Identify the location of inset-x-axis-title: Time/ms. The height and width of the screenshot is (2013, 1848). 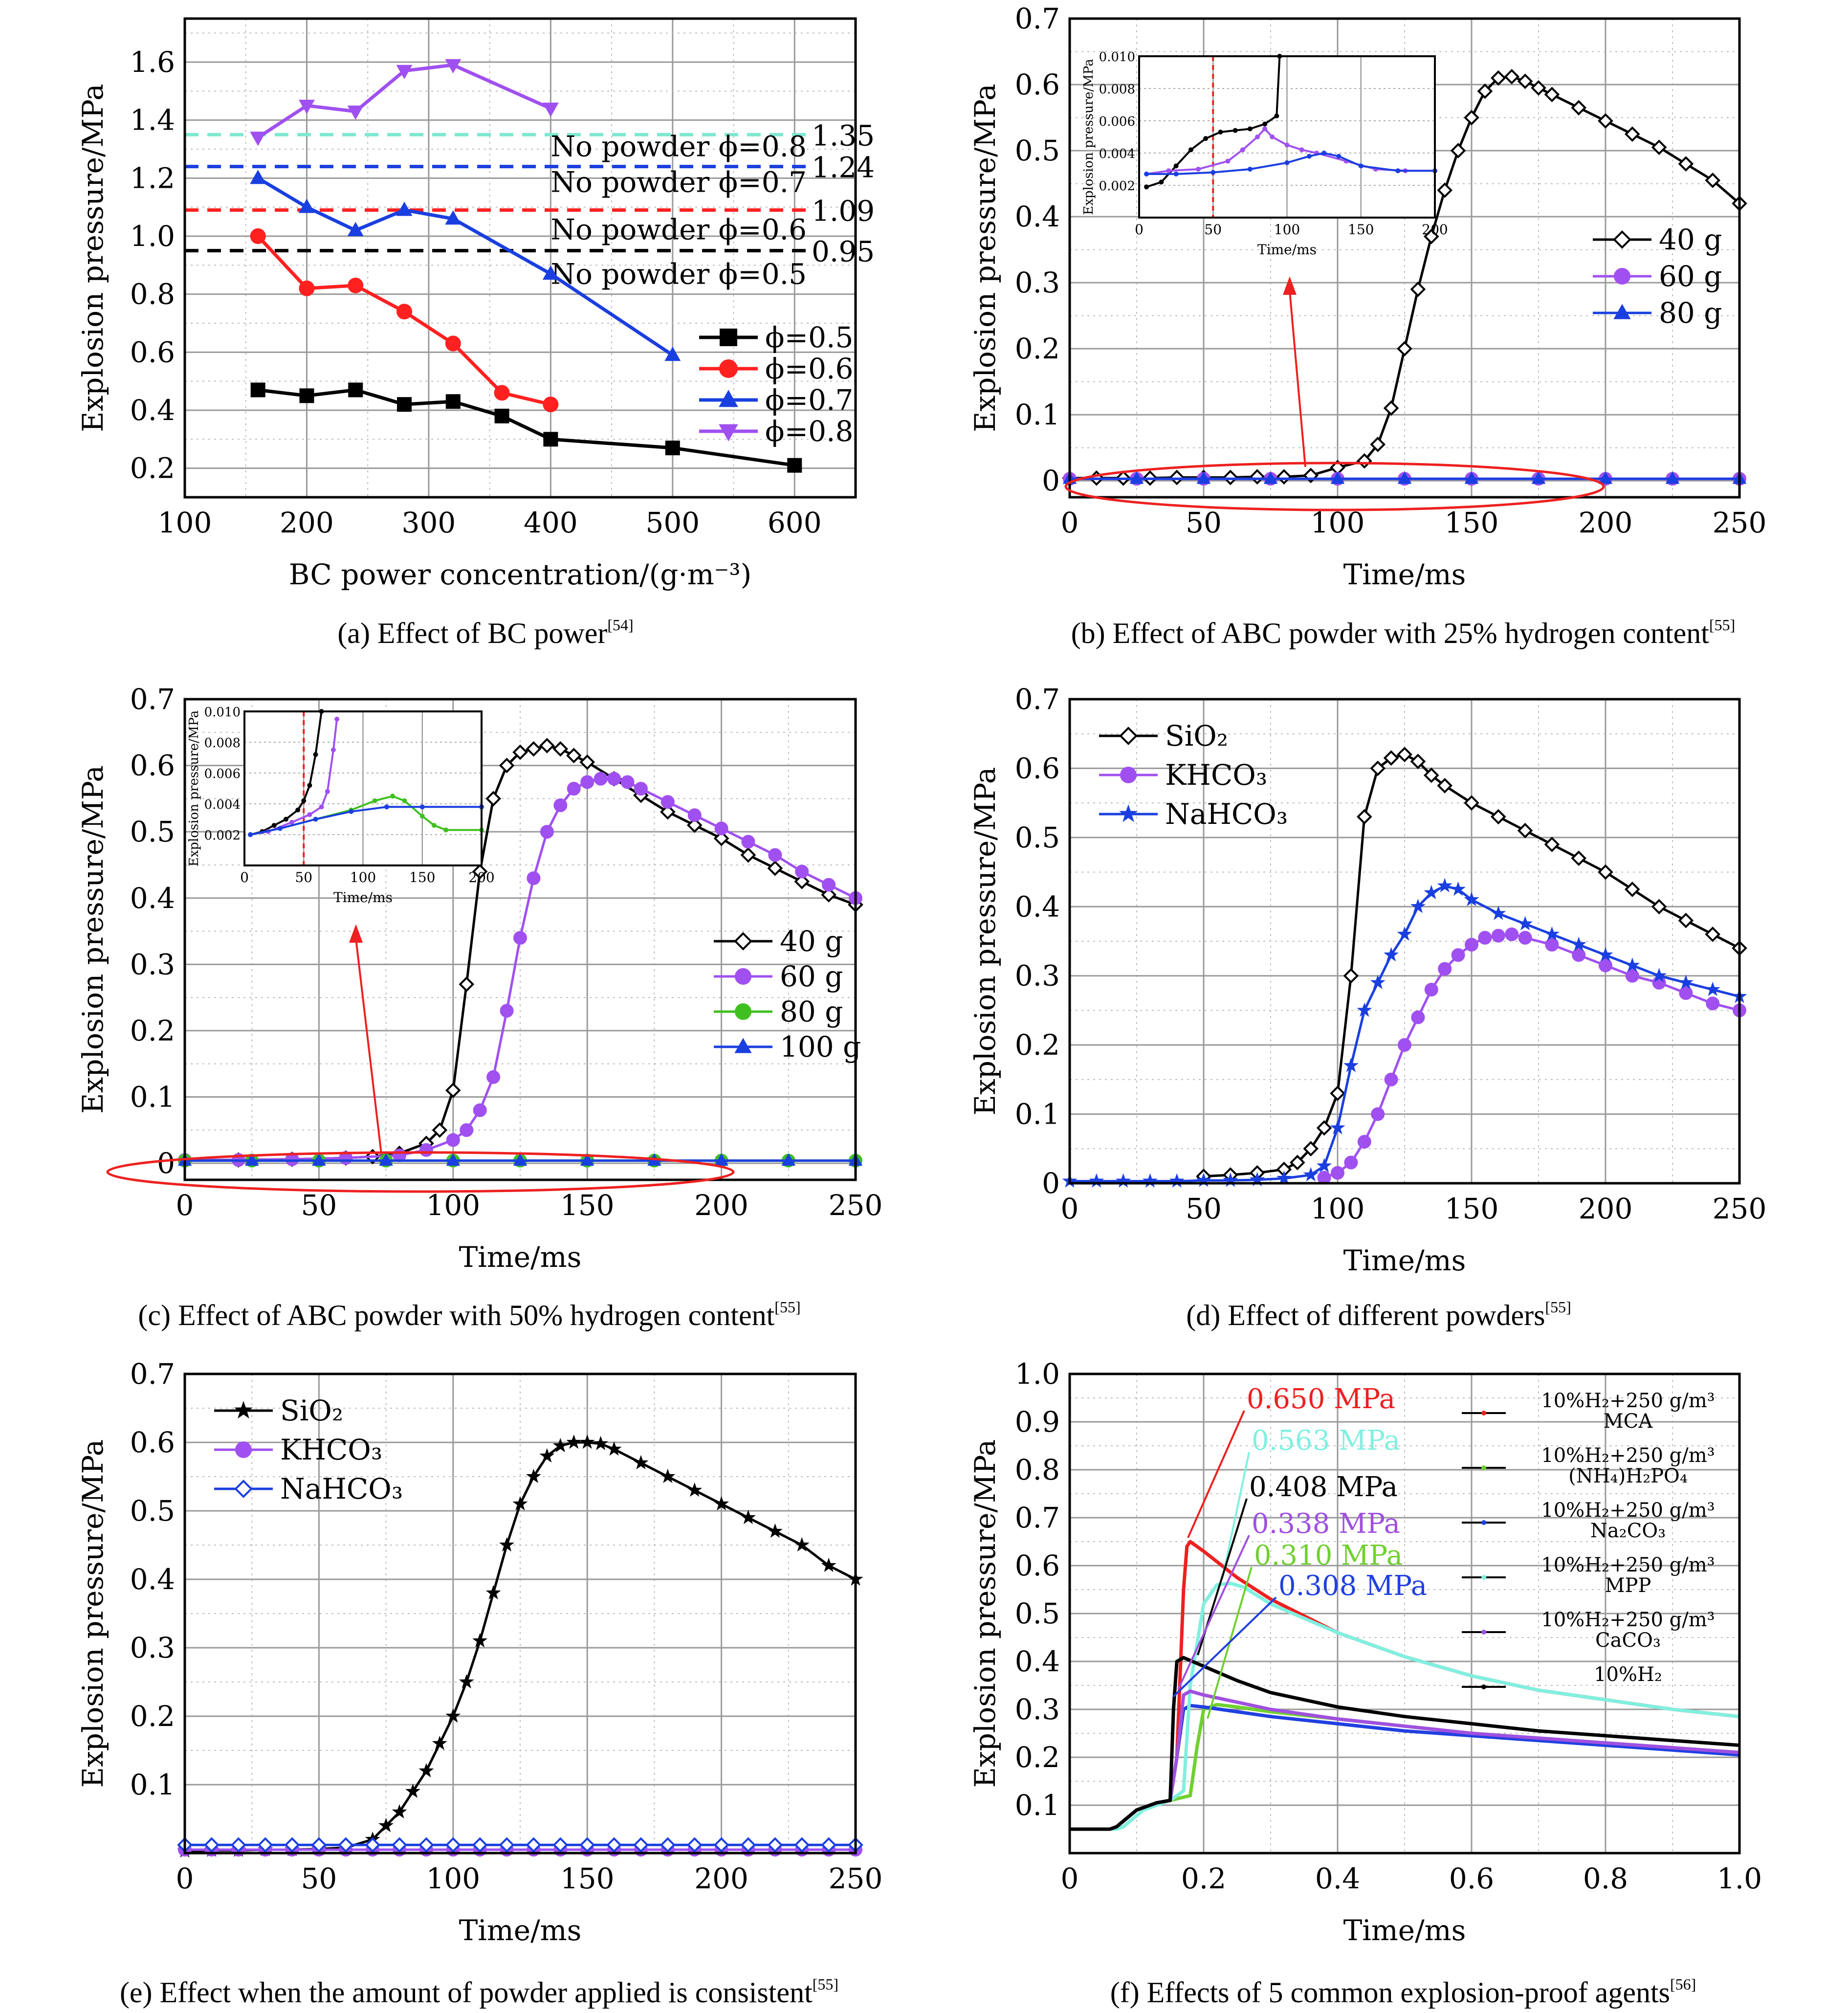
(363, 897).